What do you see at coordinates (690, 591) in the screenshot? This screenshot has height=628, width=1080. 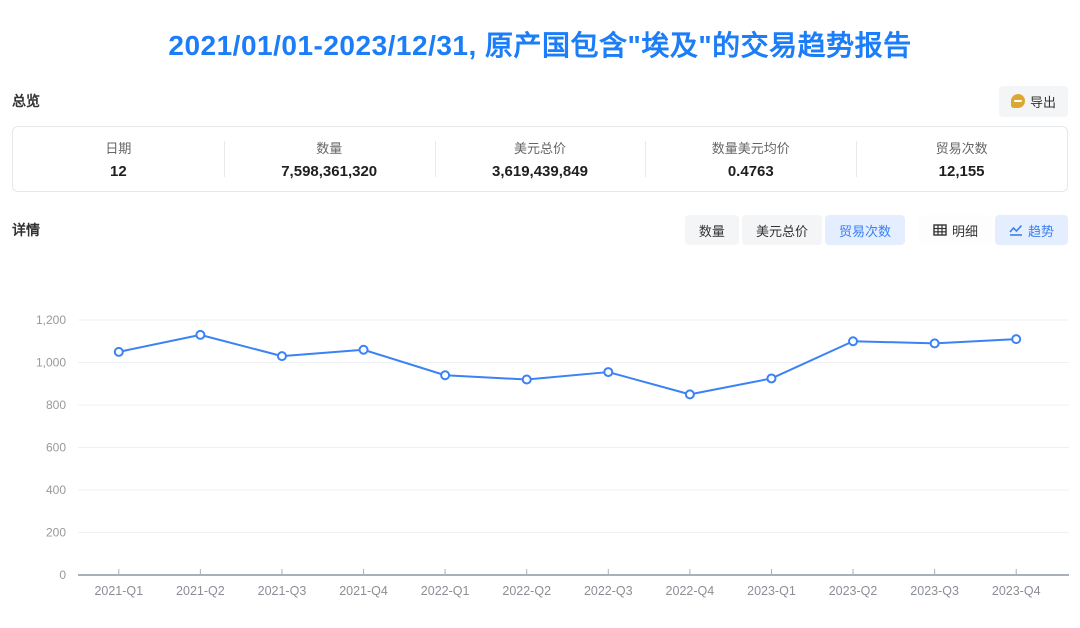 I see `svg-text: 2022-Q4` at bounding box center [690, 591].